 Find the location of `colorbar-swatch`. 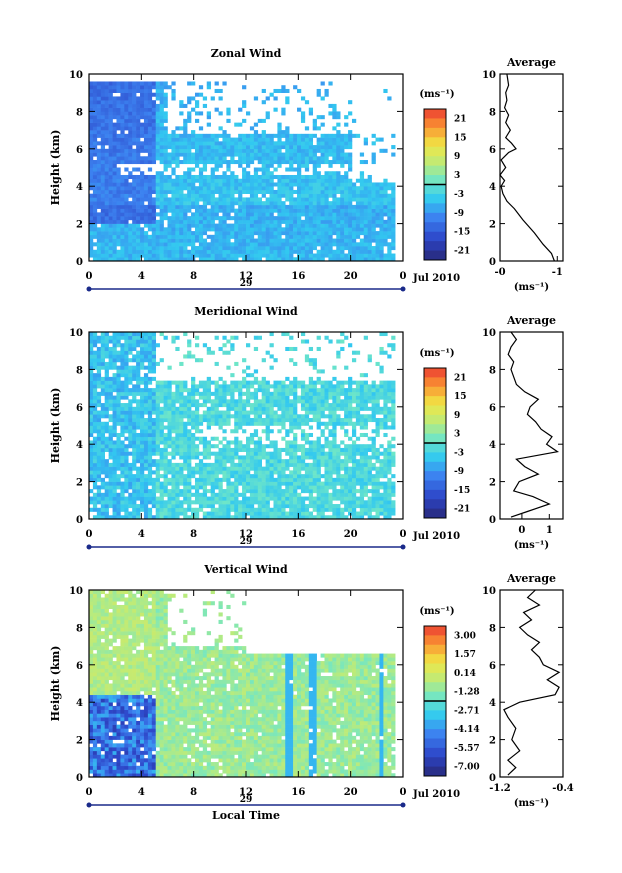

colorbar-swatch is located at coordinates (435, 236).